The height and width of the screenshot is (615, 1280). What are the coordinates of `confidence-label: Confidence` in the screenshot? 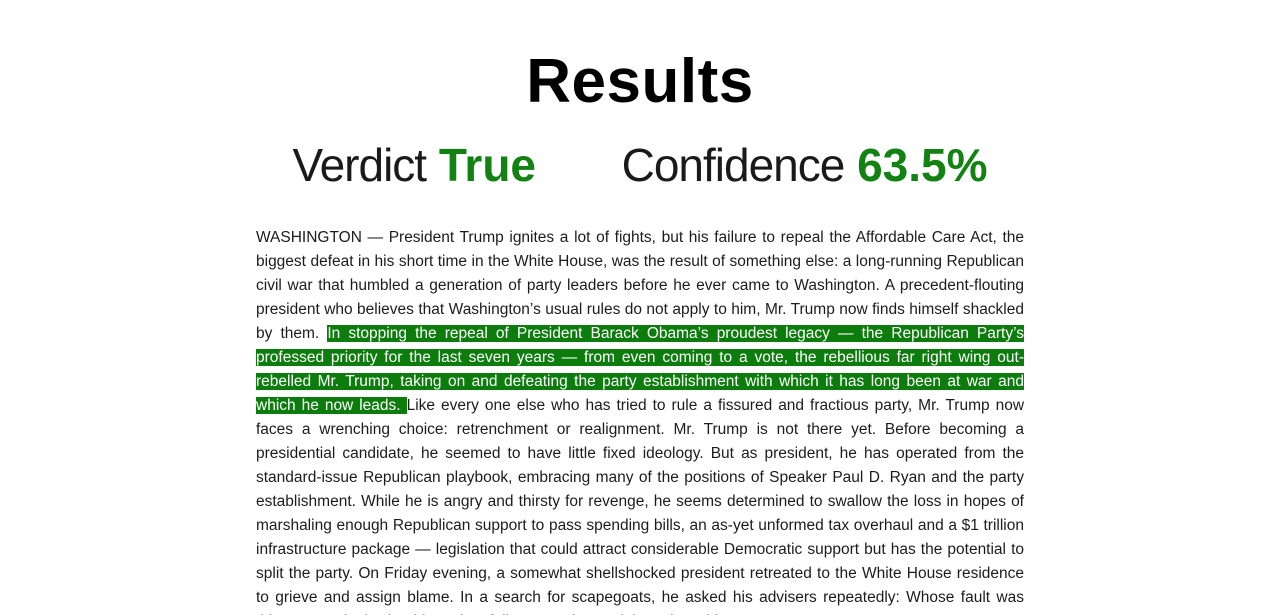 It's located at (733, 165).